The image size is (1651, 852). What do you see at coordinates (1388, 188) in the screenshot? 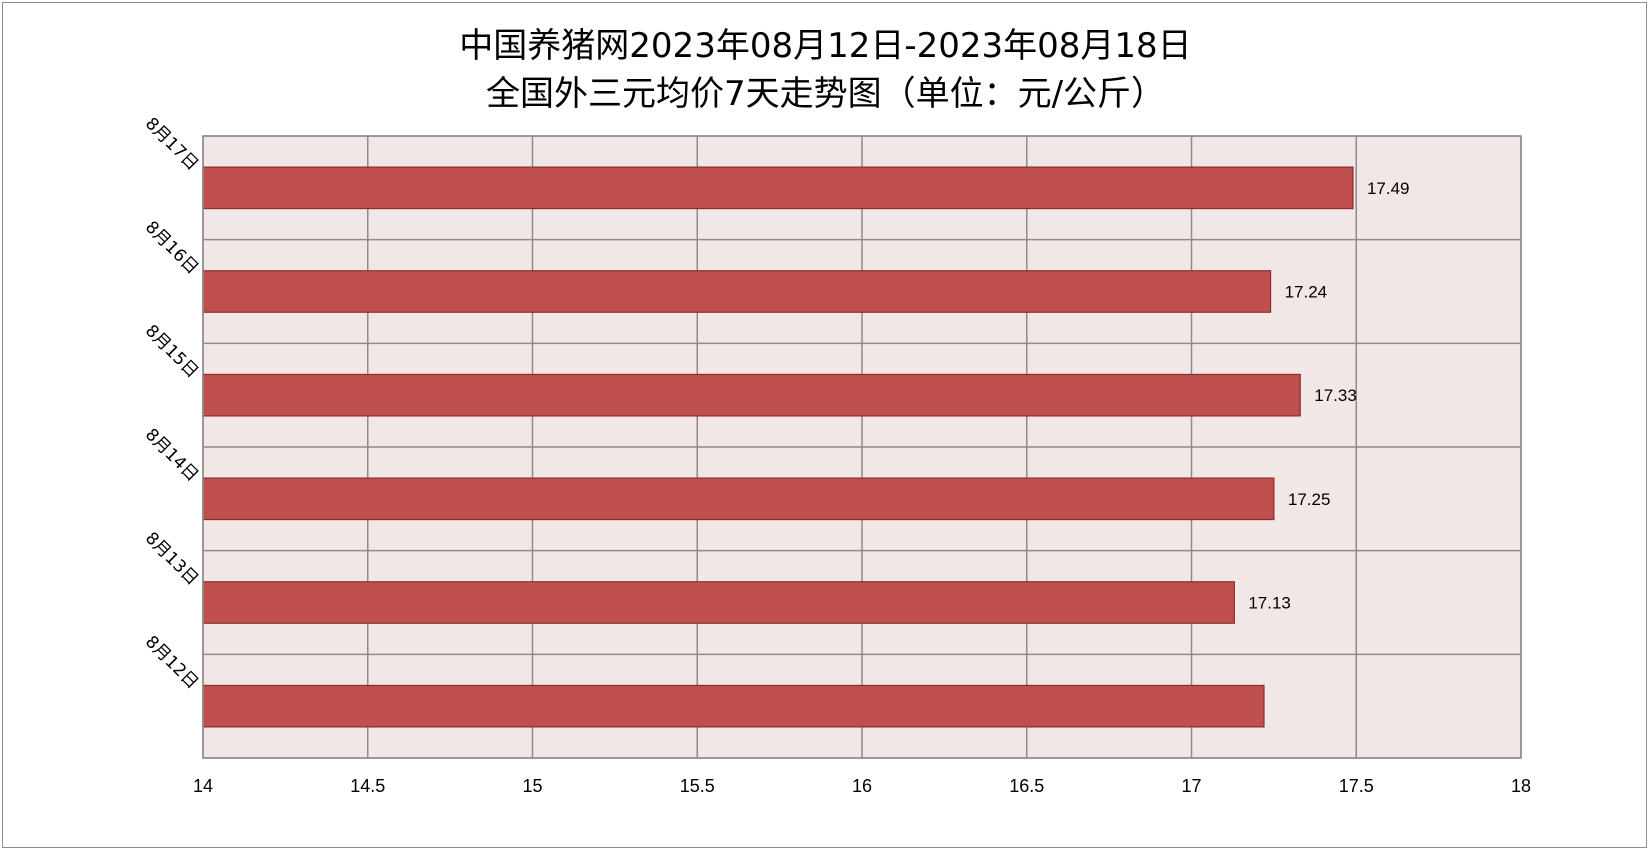
I see `data-label: 17.49` at bounding box center [1388, 188].